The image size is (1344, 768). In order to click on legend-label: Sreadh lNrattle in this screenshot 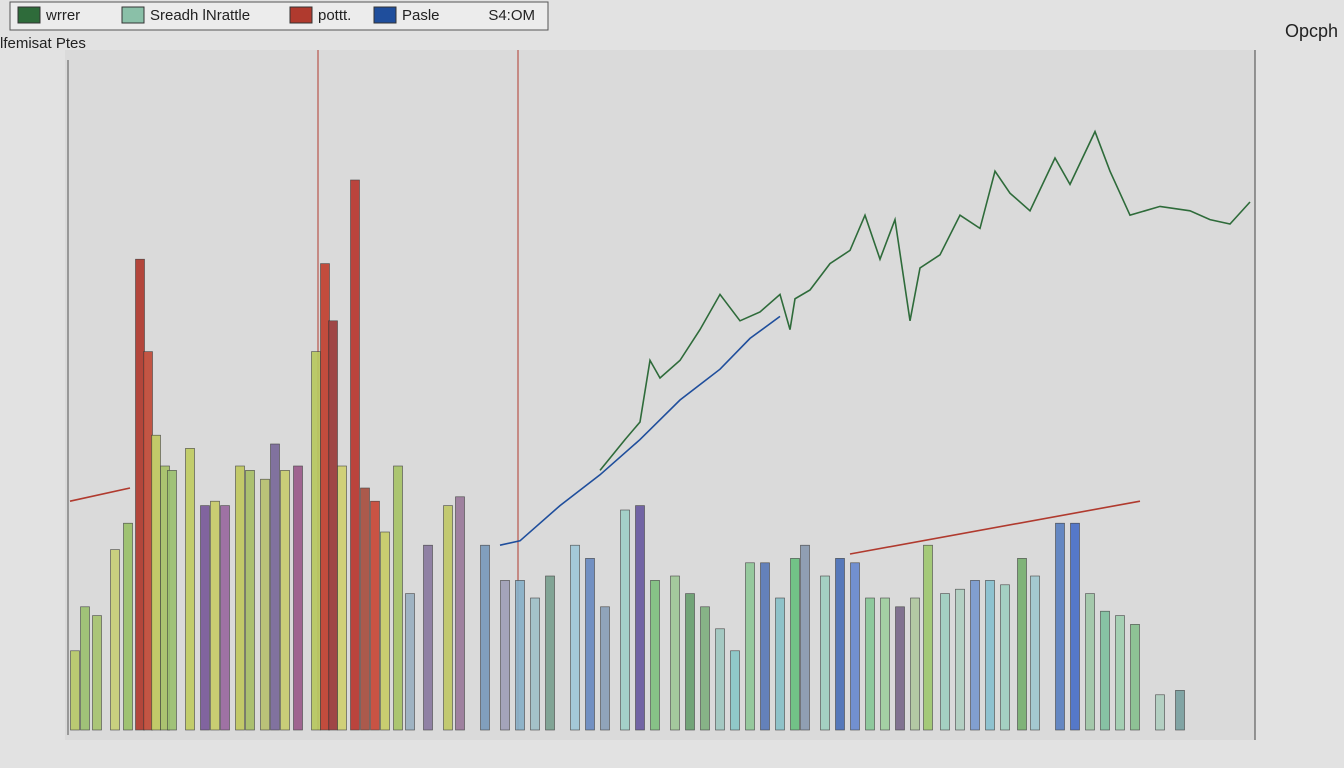, I will do `click(200, 15)`.